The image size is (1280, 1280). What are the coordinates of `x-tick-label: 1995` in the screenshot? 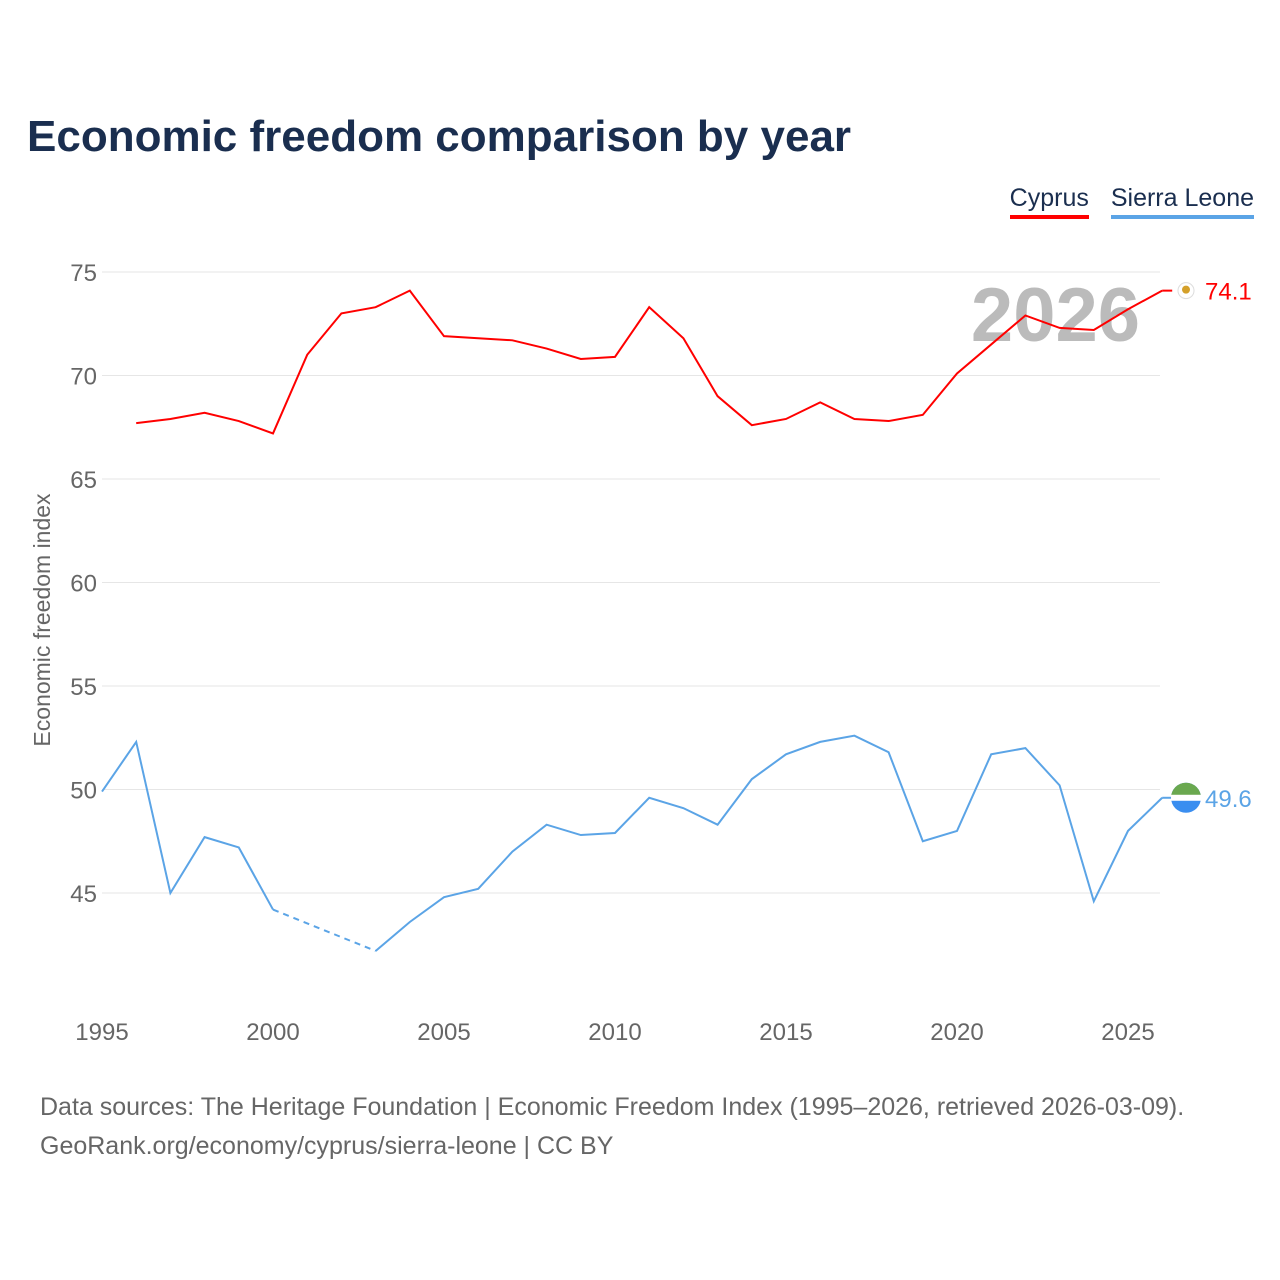 It's located at (101, 1032).